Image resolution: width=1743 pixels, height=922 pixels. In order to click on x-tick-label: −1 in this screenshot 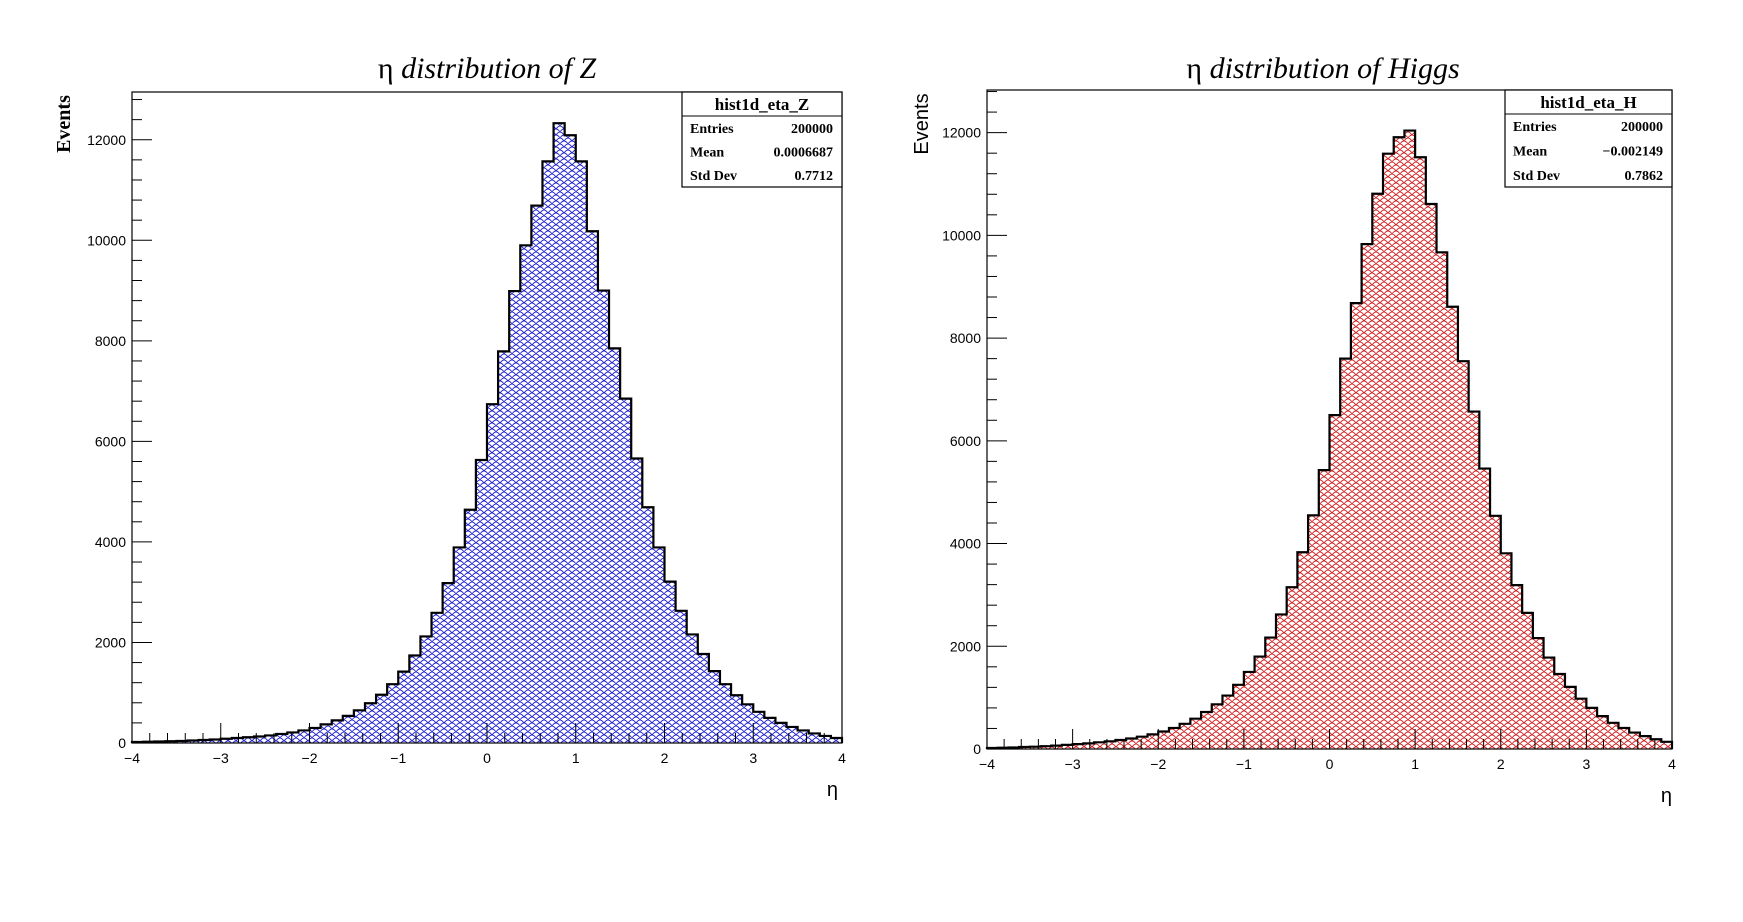, I will do `click(1244, 764)`.